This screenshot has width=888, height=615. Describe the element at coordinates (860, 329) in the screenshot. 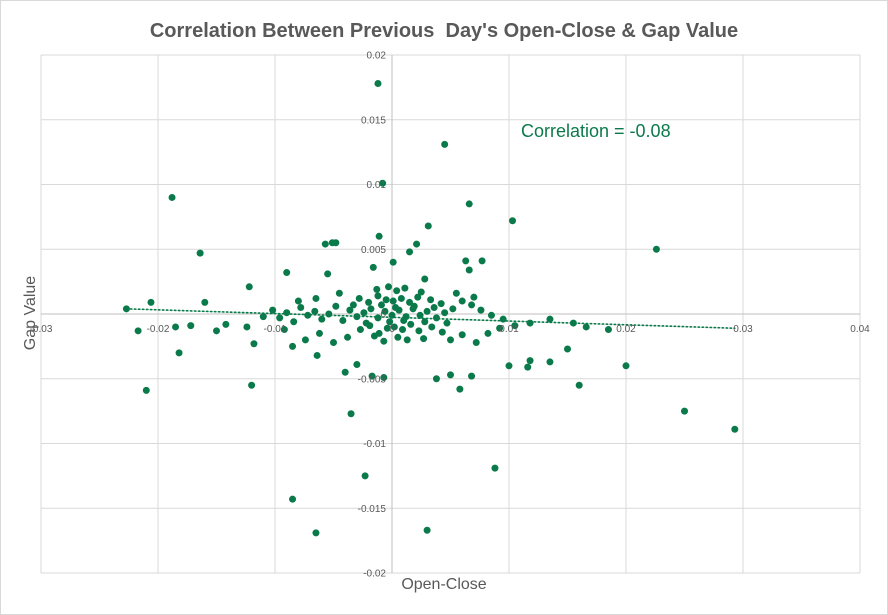

I see `x-tick-label: 0.04` at that location.